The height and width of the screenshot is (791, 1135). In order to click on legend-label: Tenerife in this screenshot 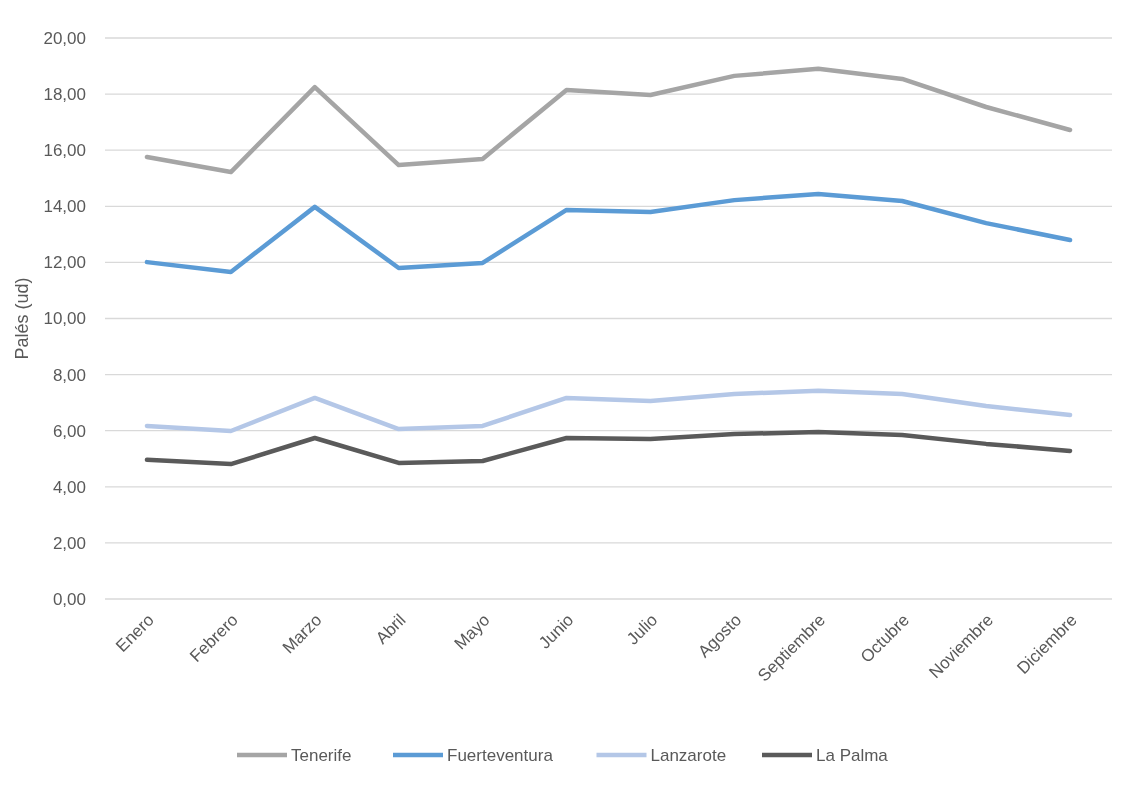, I will do `click(321, 755)`.